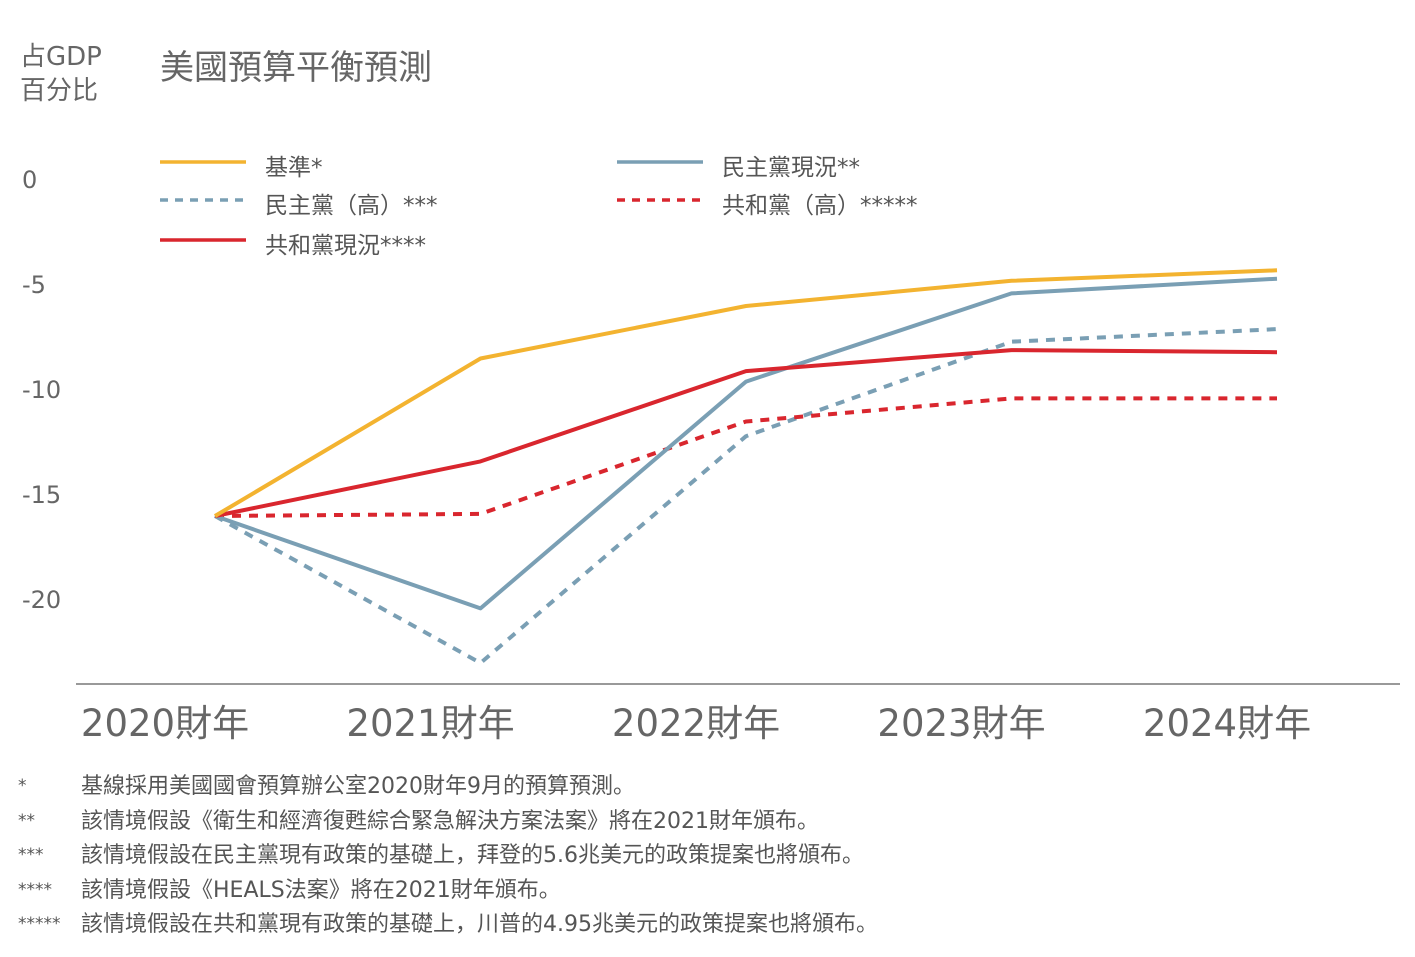 This screenshot has height=957, width=1415. Describe the element at coordinates (296, 68) in the screenshot. I see `chart-title: 美國預算平衡預測` at that location.